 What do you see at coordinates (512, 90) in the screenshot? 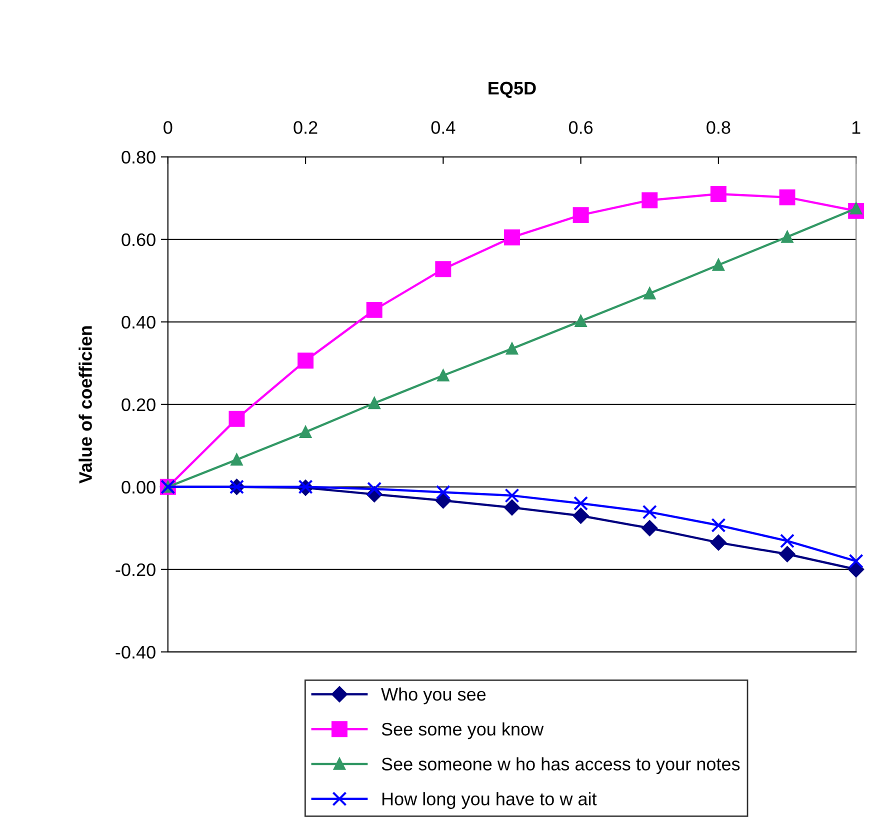
I see `chart-title: EQ5D` at bounding box center [512, 90].